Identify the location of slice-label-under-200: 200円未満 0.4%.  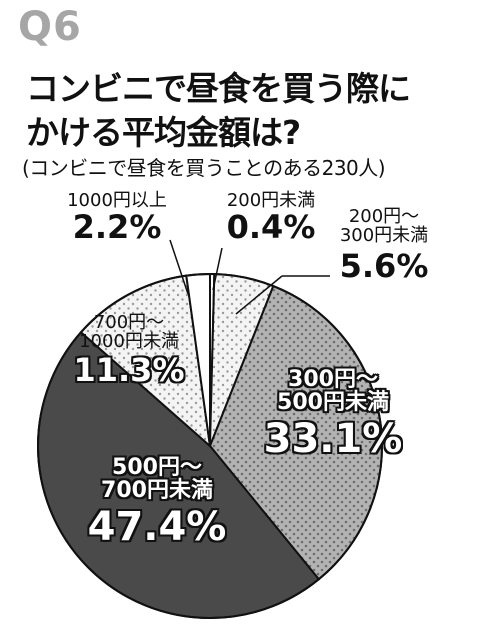
(271, 218).